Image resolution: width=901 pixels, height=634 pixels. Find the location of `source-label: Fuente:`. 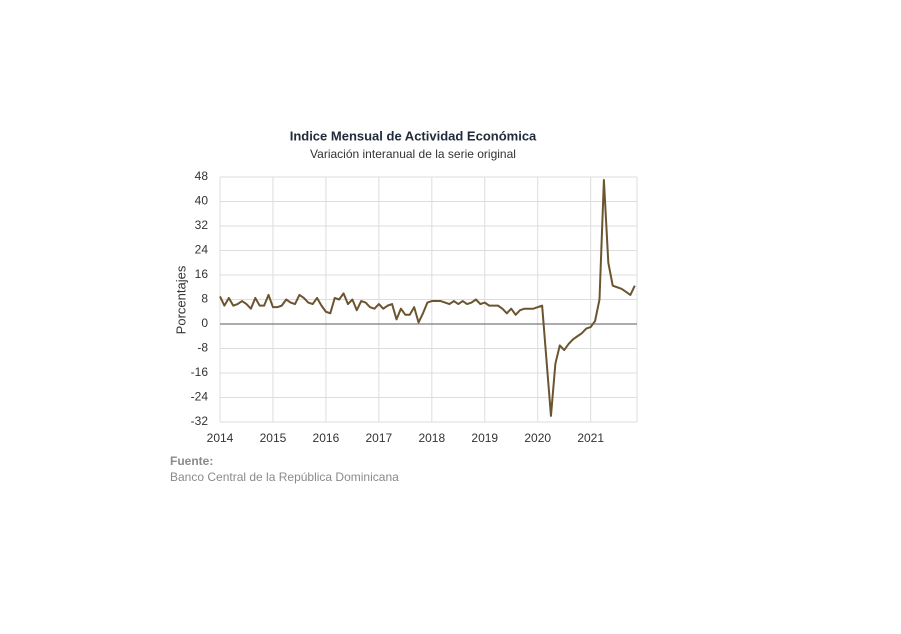

source-label: Fuente: is located at coordinates (191, 461).